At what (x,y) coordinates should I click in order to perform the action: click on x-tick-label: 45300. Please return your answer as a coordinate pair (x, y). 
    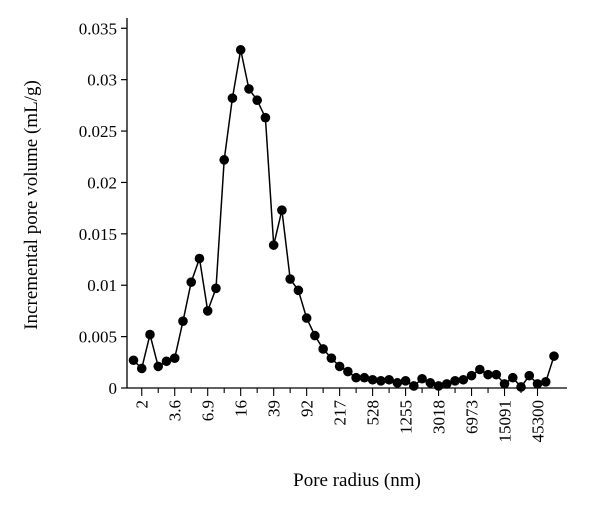
    Looking at the image, I should click on (538, 421).